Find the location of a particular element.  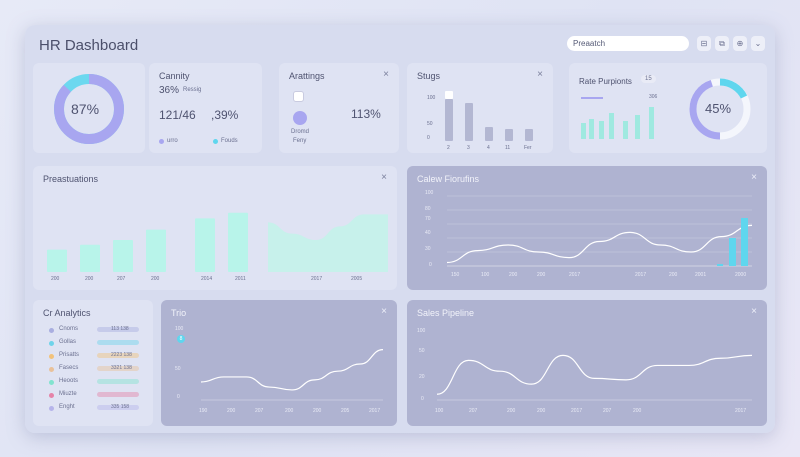

rate-badge: 15 is located at coordinates (648, 79).